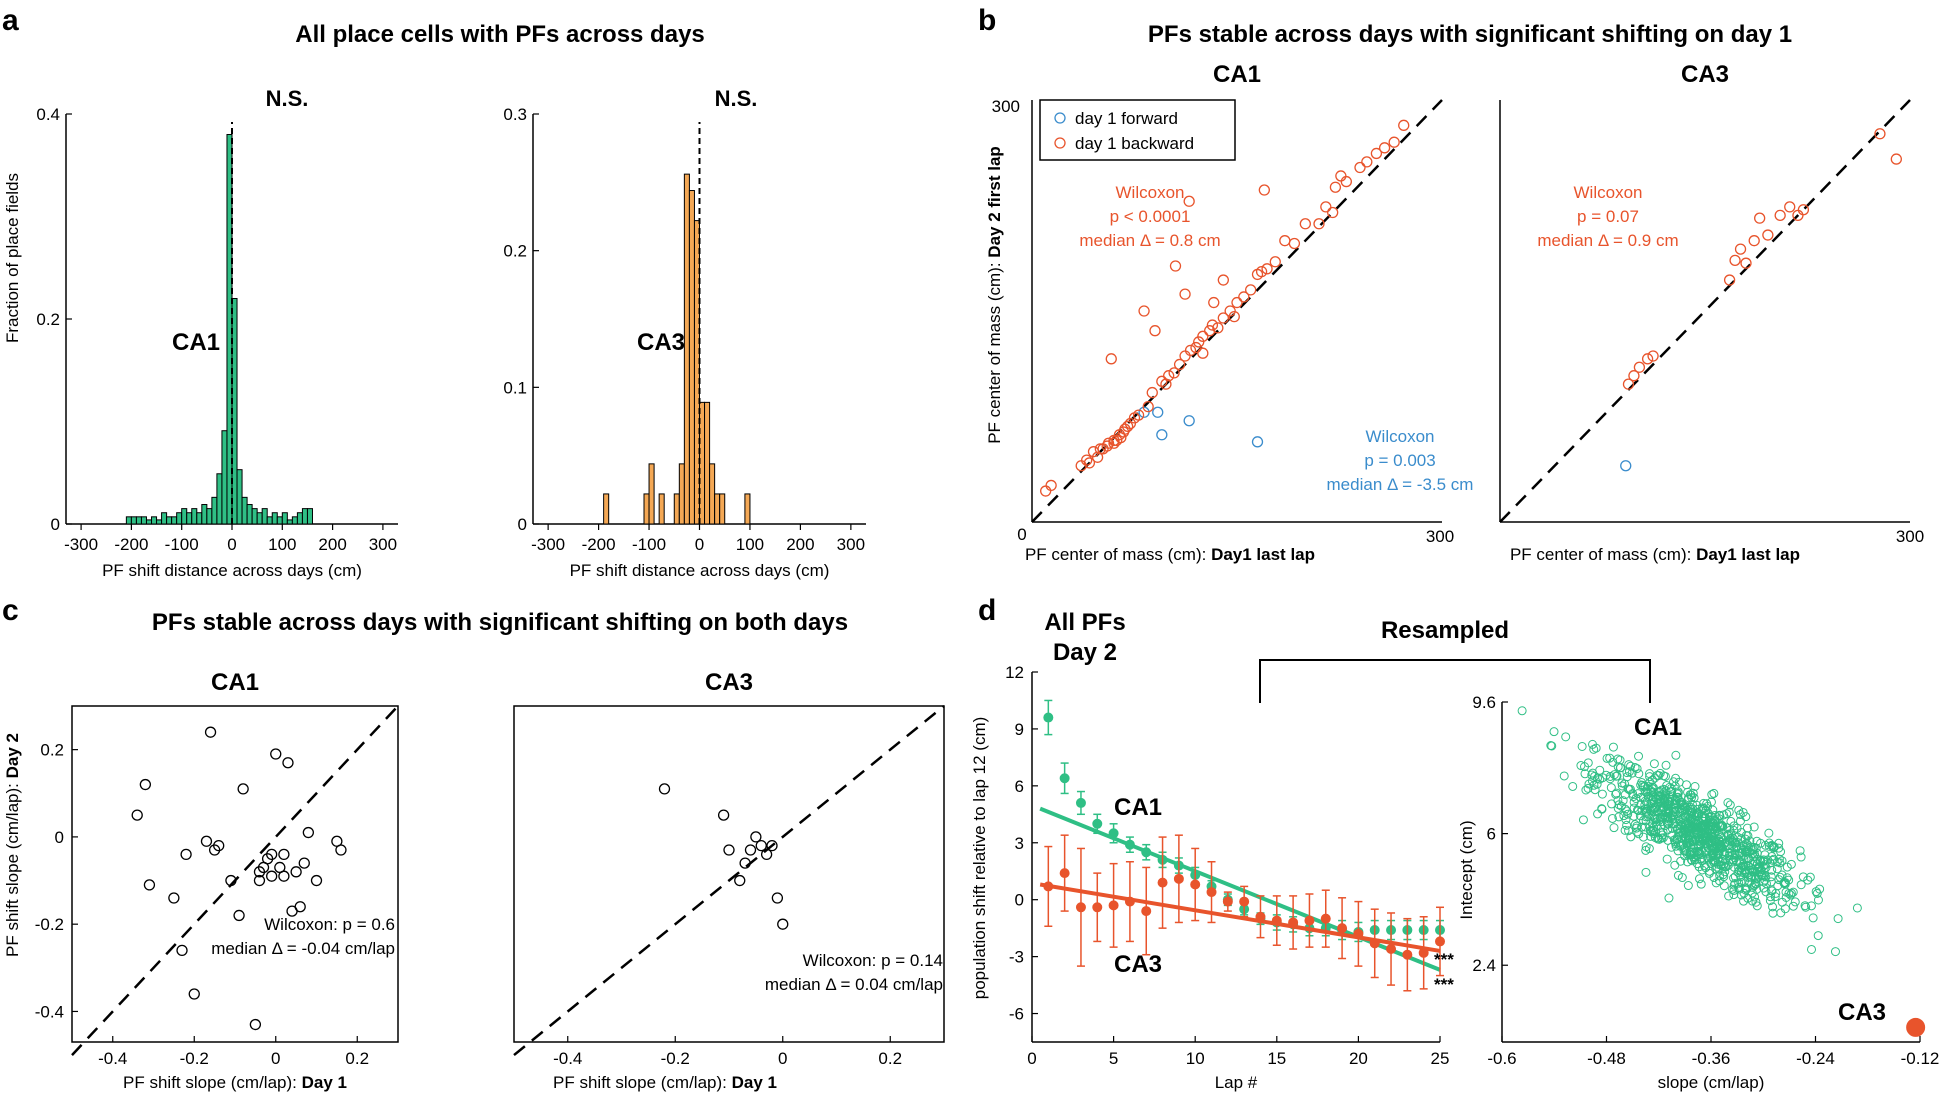 The height and width of the screenshot is (1093, 1947). What do you see at coordinates (854, 984) in the screenshot?
I see `c-ca3-stat-2: median Δ = 0.04 cm/lap` at bounding box center [854, 984].